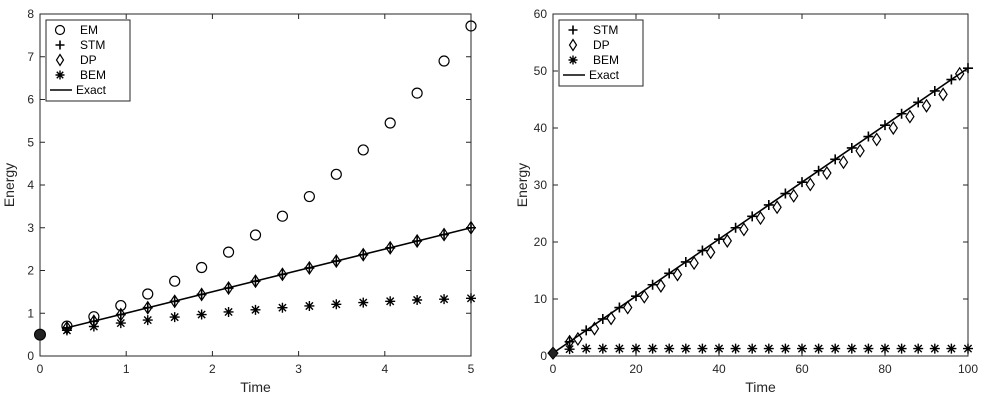  Describe the element at coordinates (269, 277) in the screenshot. I see `series-exact` at that location.